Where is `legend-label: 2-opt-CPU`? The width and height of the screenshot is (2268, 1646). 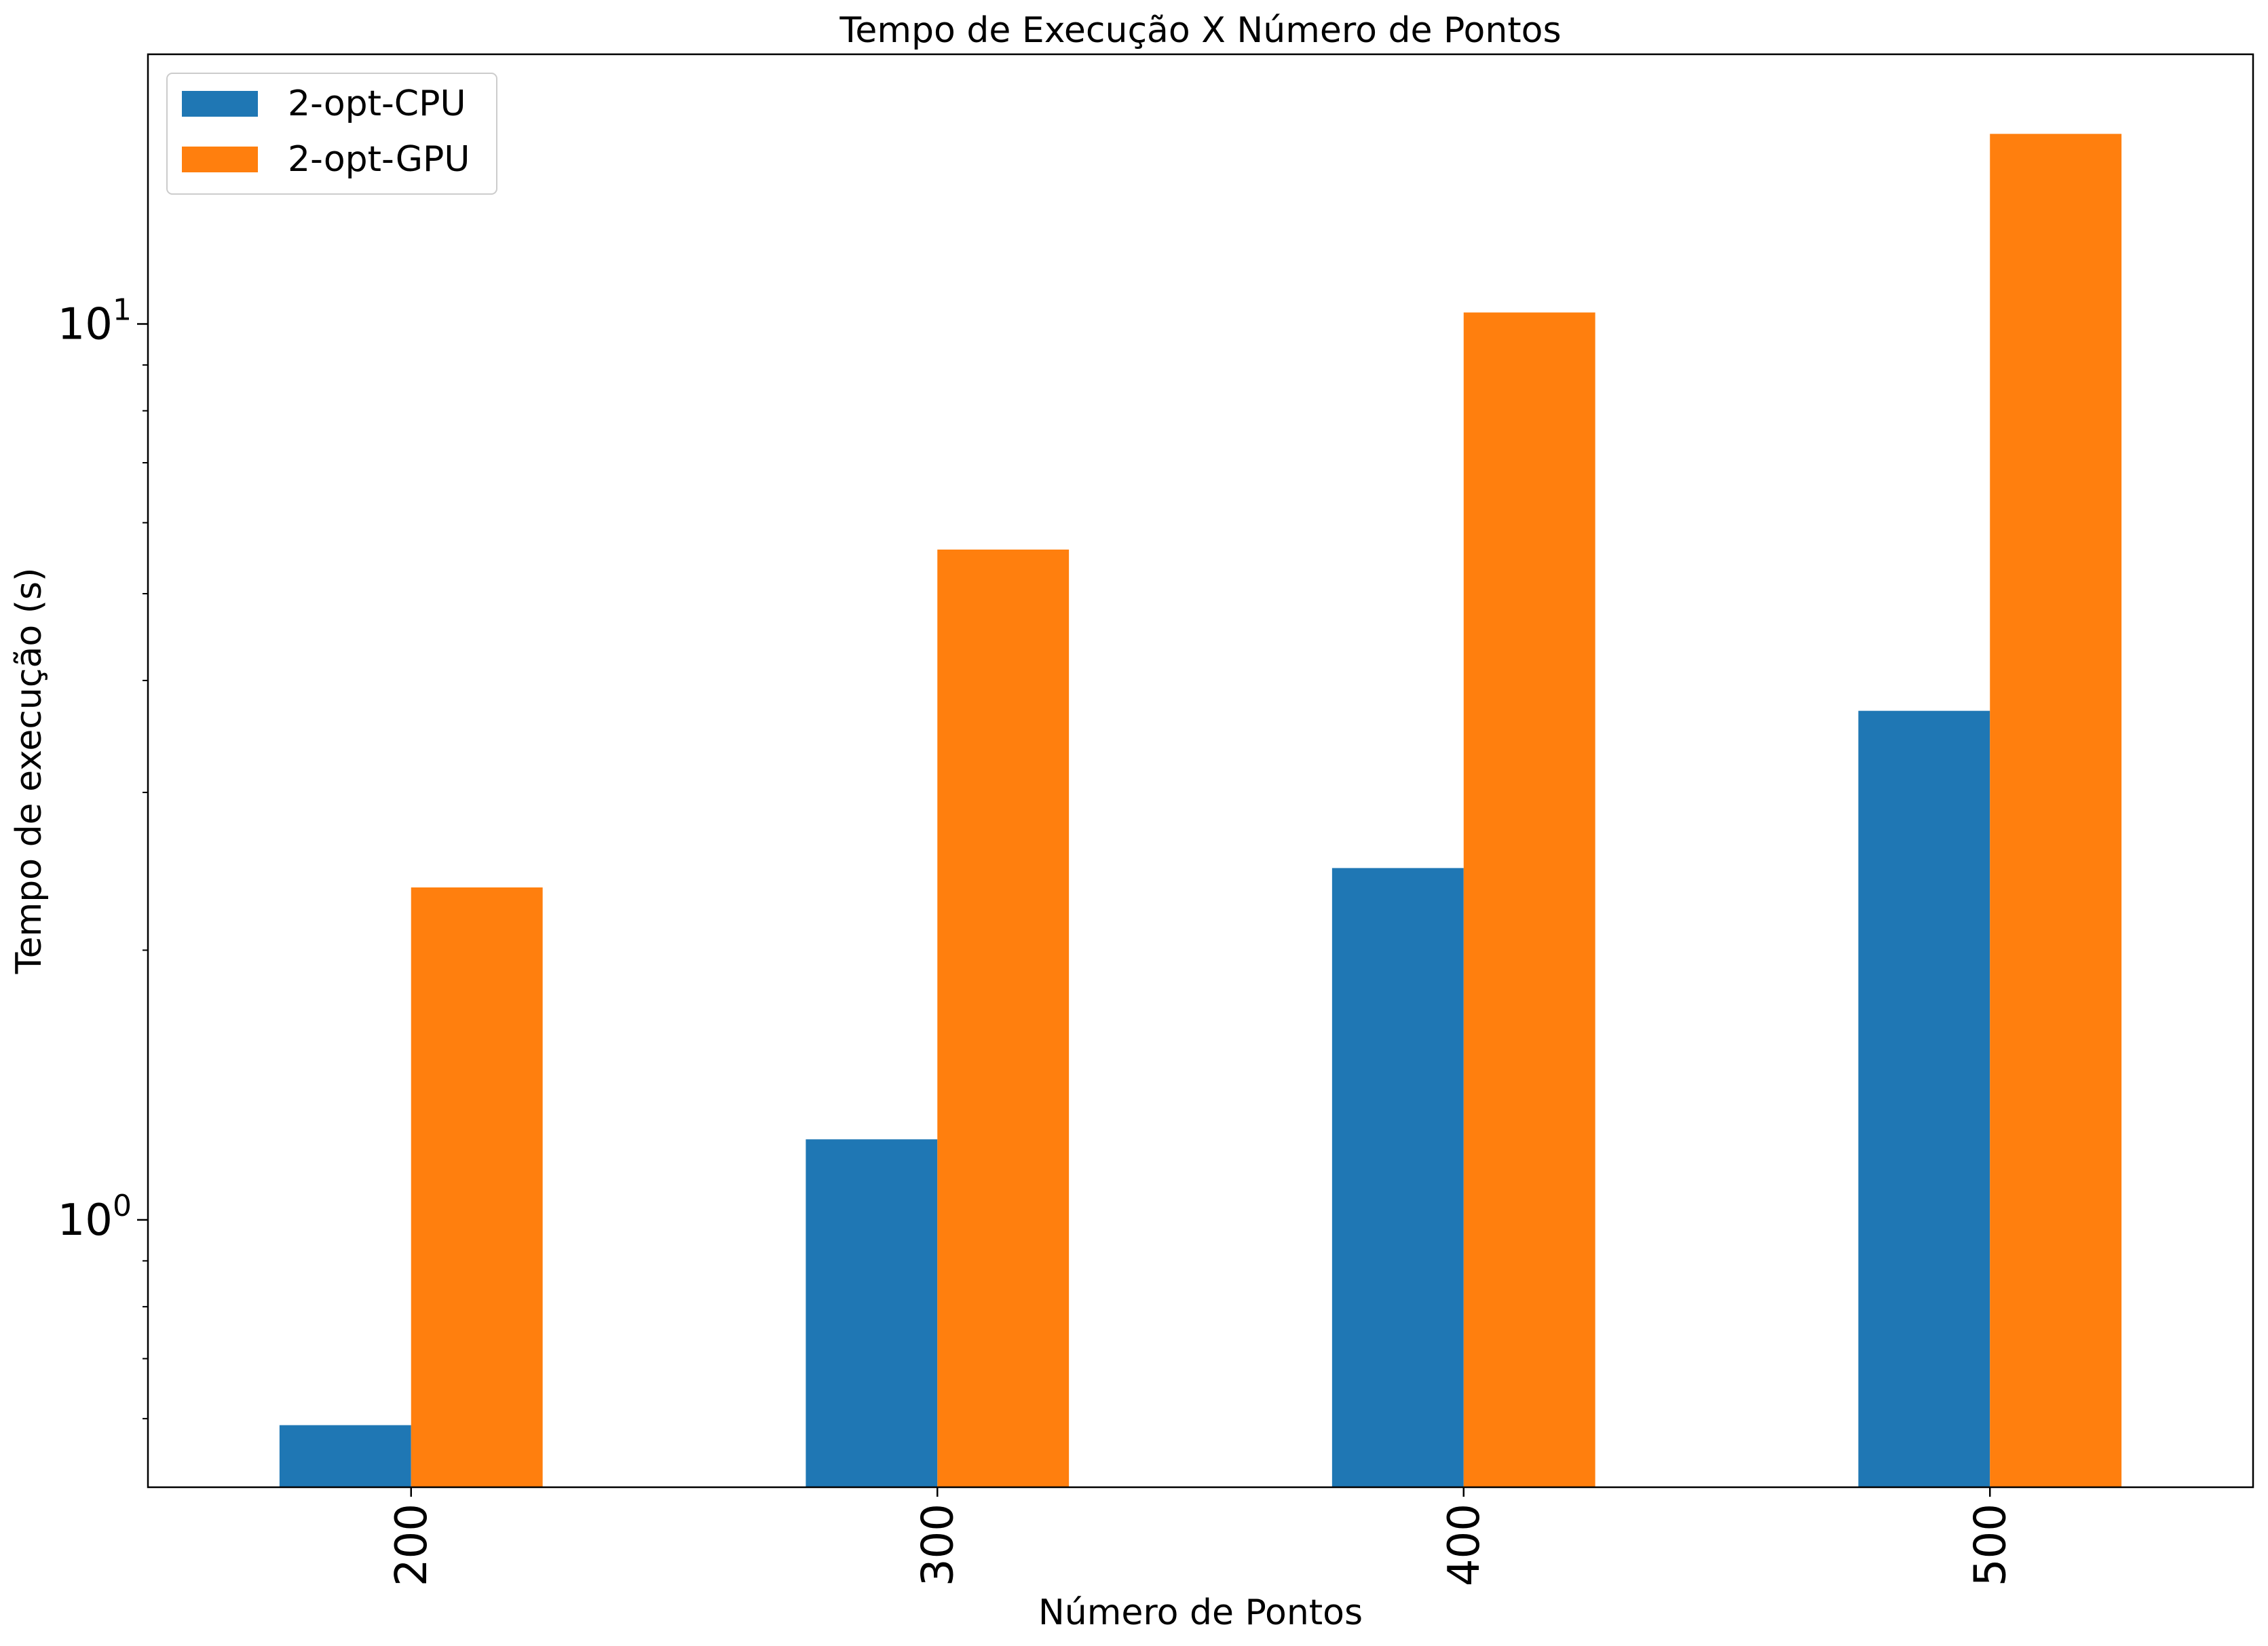
legend-label: 2-opt-CPU is located at coordinates (377, 103).